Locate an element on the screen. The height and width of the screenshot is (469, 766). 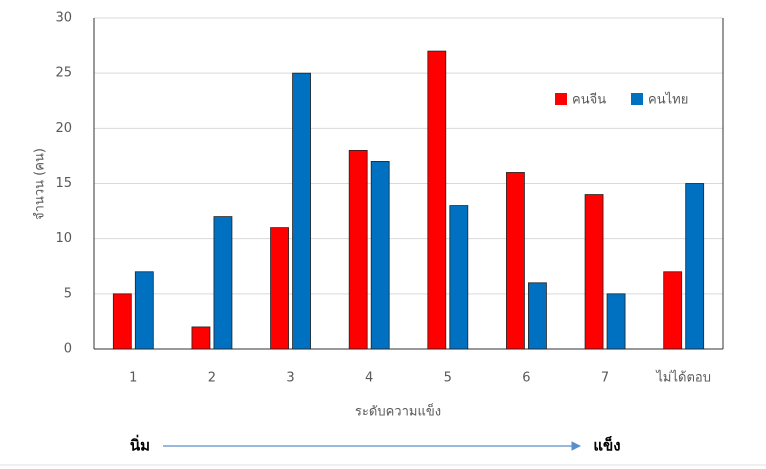
x-tick-label: 7 is located at coordinates (605, 378).